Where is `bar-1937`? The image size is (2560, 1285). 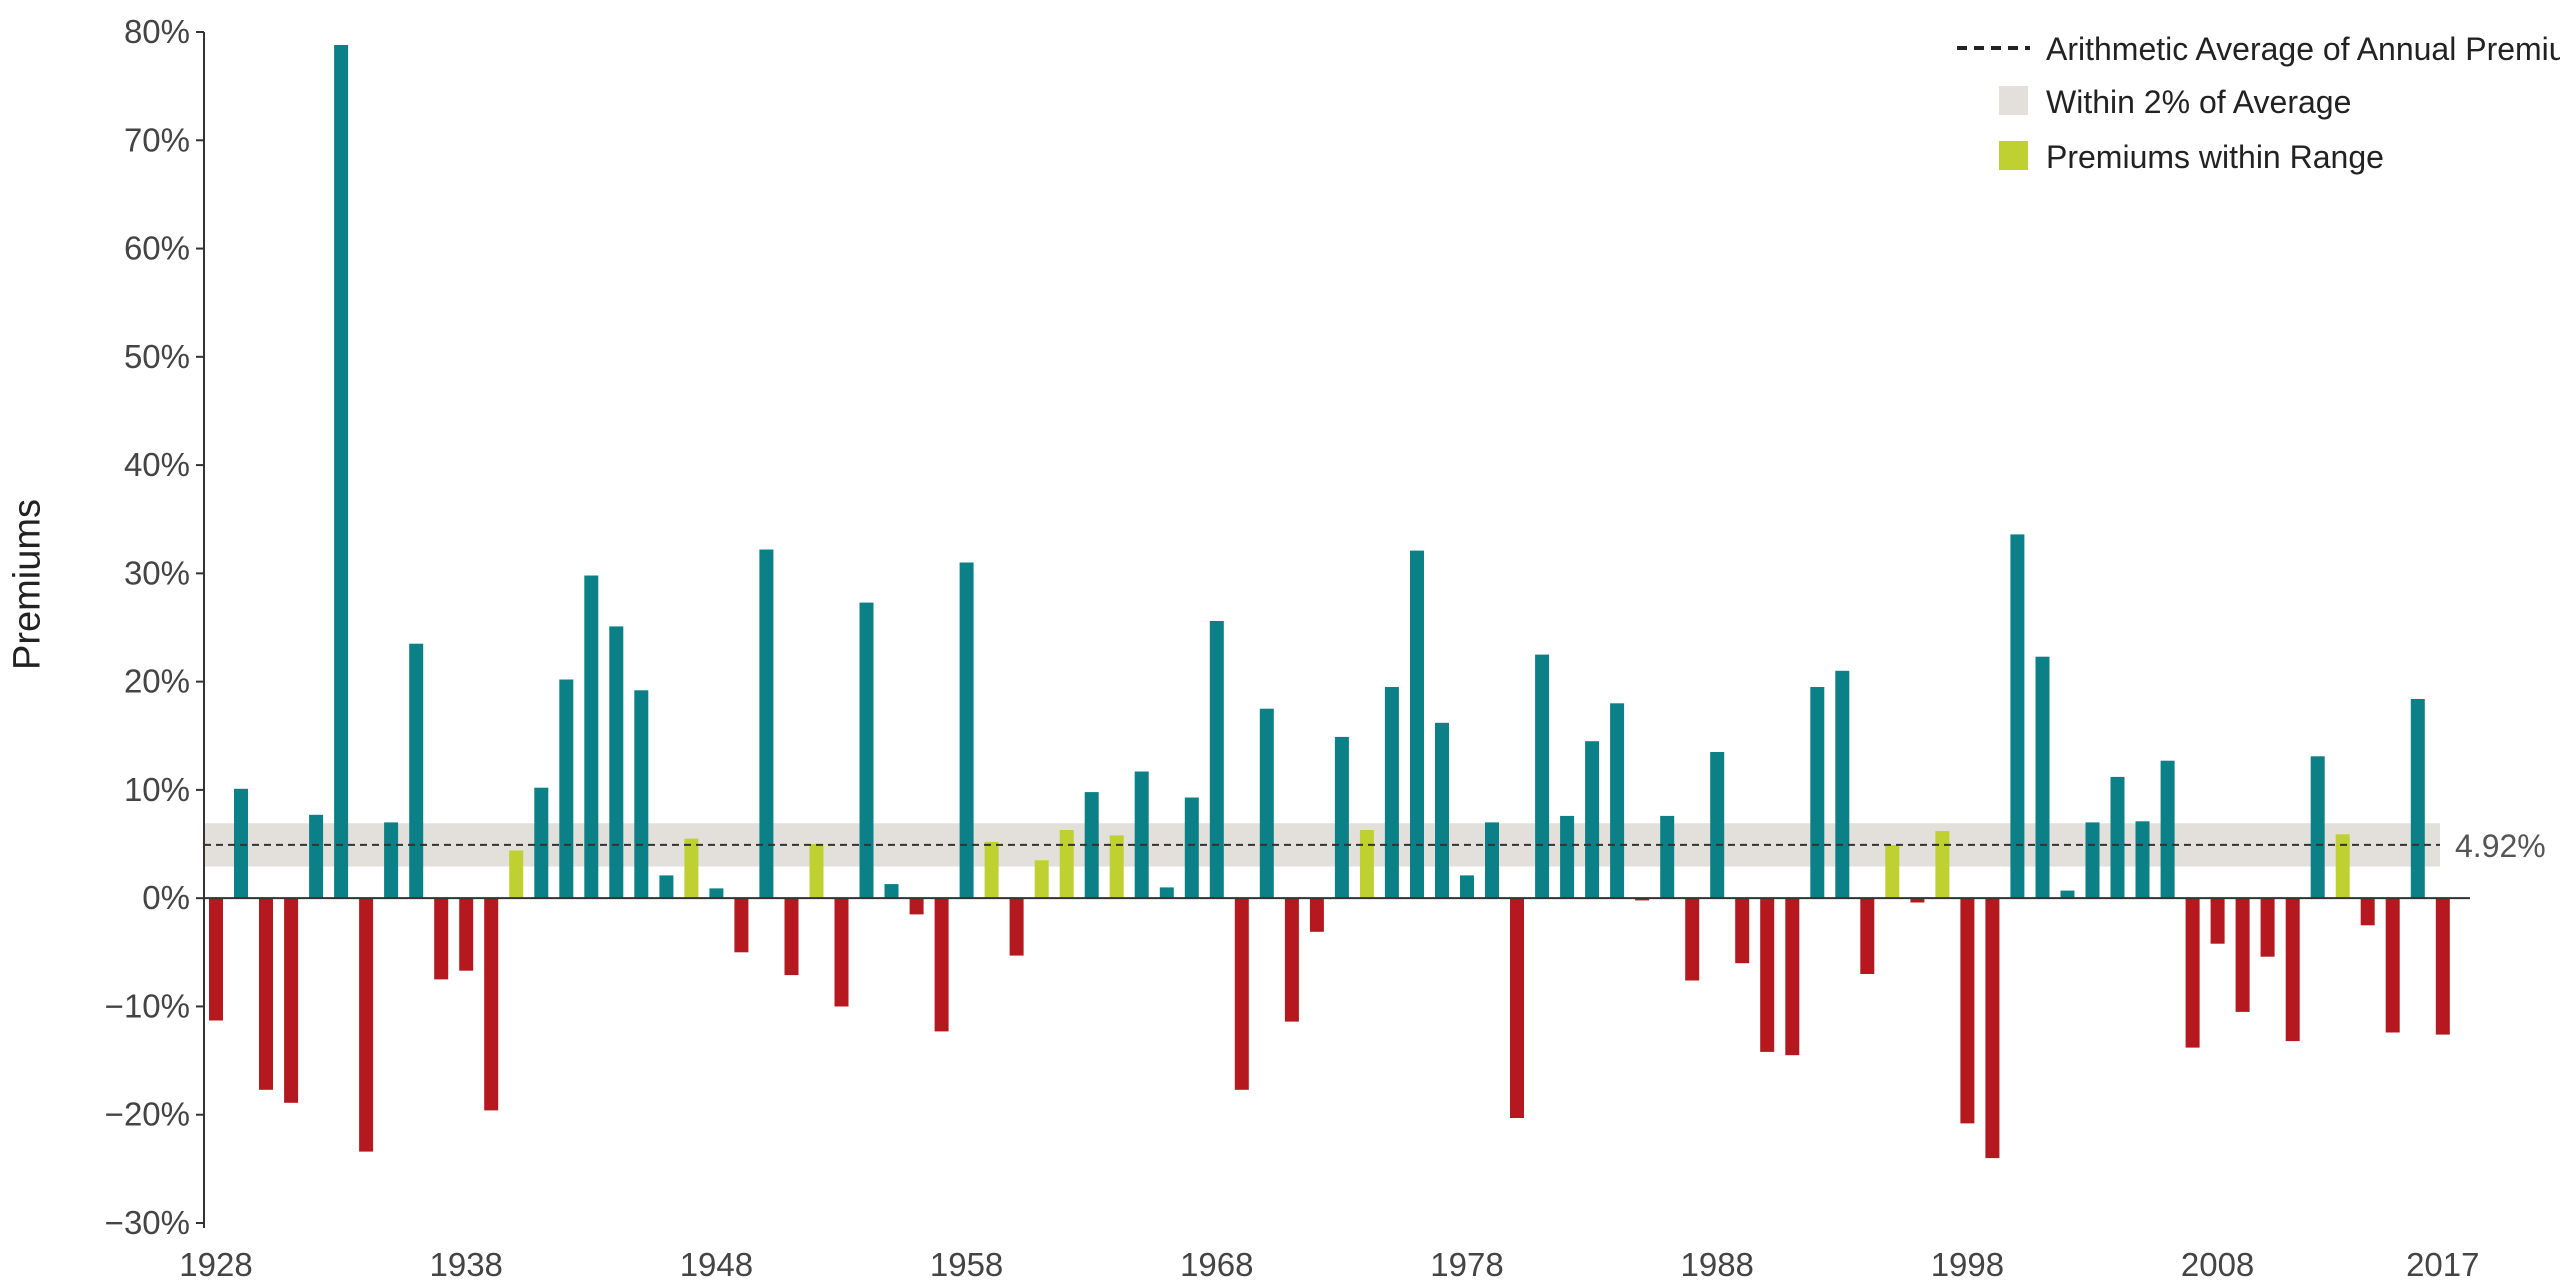
bar-1937 is located at coordinates (441, 939).